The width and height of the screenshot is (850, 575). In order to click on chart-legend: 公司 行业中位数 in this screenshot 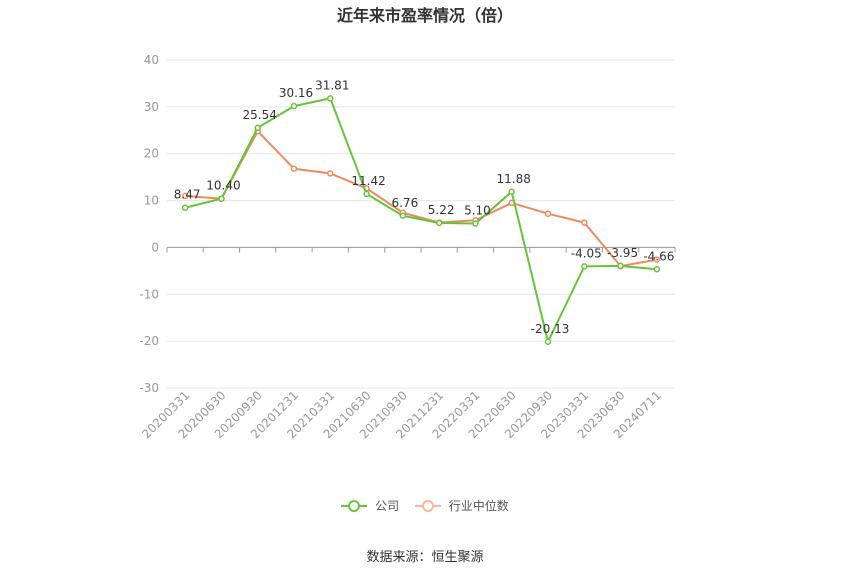, I will do `click(425, 505)`.